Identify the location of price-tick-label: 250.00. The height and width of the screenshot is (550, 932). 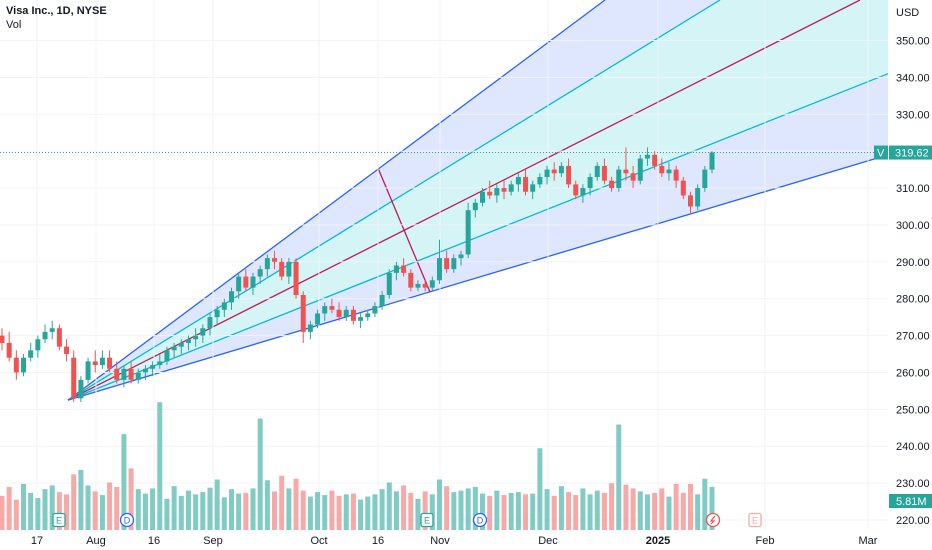
(913, 410).